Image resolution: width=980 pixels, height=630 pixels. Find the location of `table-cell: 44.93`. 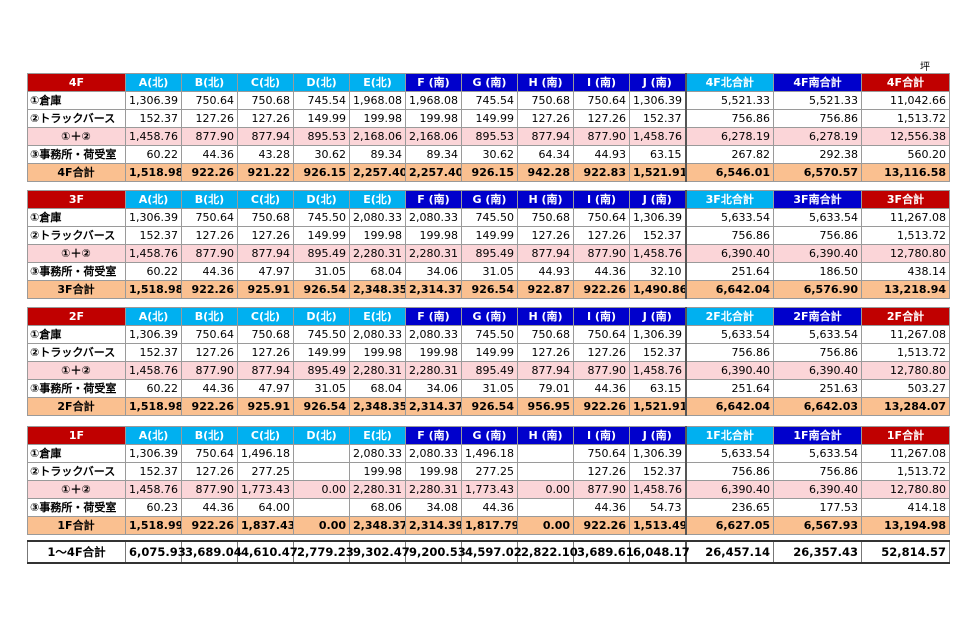

table-cell: 44.93 is located at coordinates (601, 154).